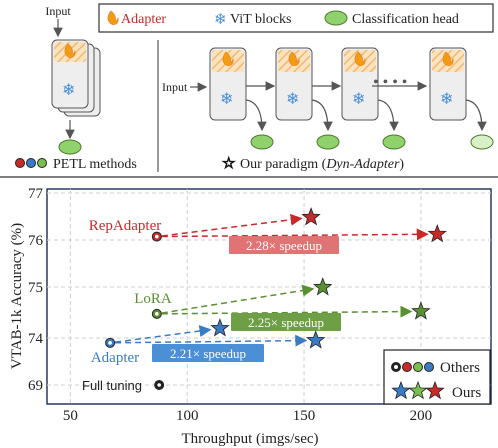  Describe the element at coordinates (35, 386) in the screenshot. I see `y-tick-label: 69` at that location.